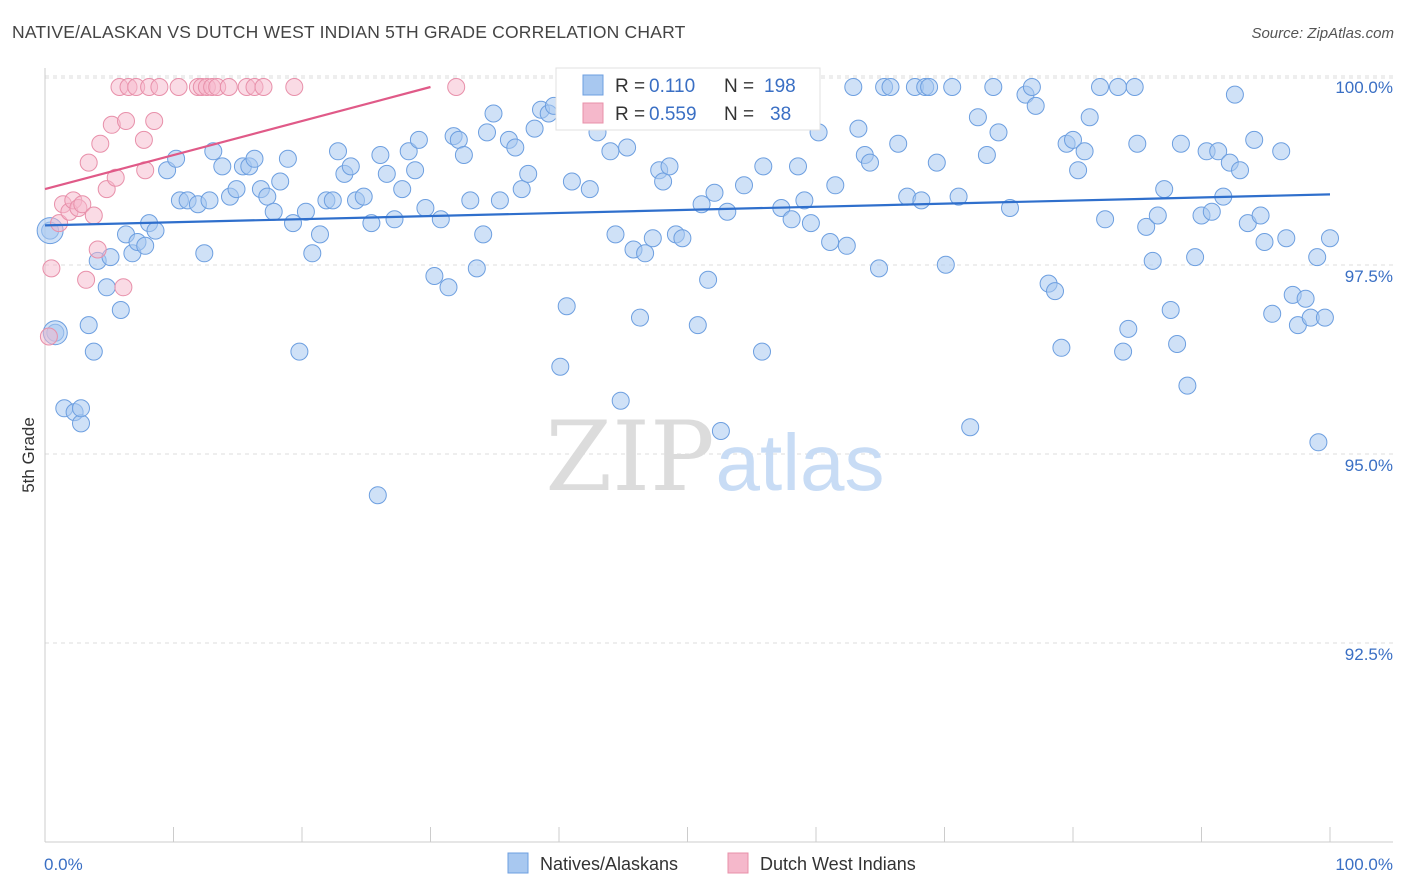 This screenshot has height=892, width=1406. I want to click on legend-r-value-1: 0.110, so click(672, 86).